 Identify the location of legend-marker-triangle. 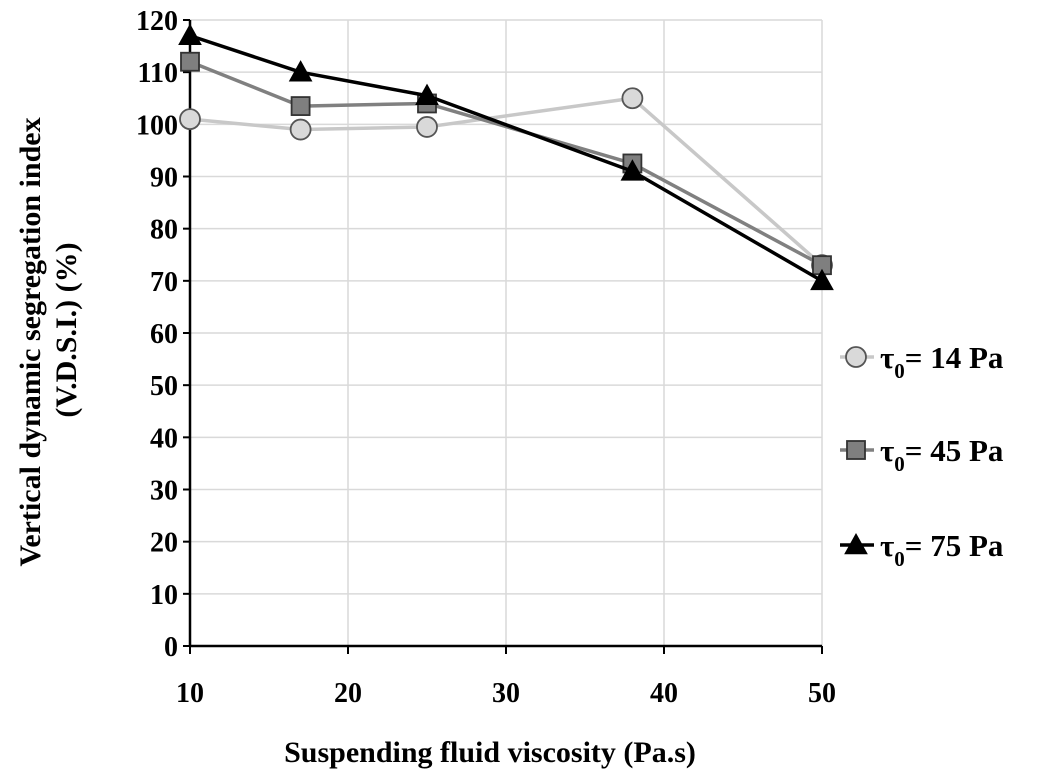
(856, 543).